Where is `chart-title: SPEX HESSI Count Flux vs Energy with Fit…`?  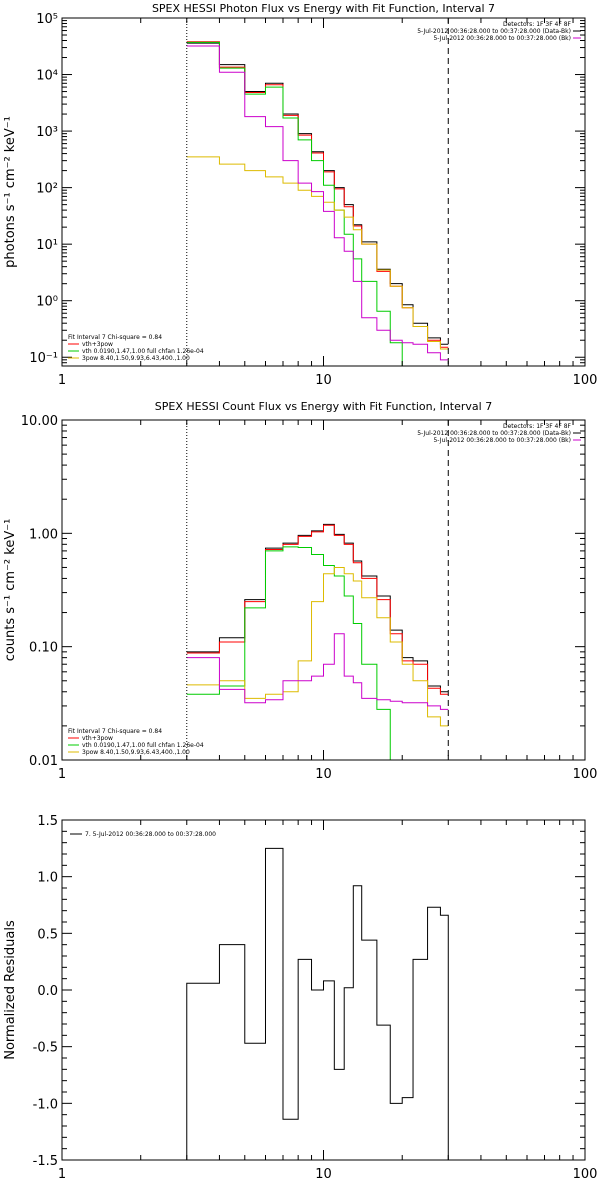
chart-title: SPEX HESSI Count Flux vs Energy with Fit… is located at coordinates (323, 406).